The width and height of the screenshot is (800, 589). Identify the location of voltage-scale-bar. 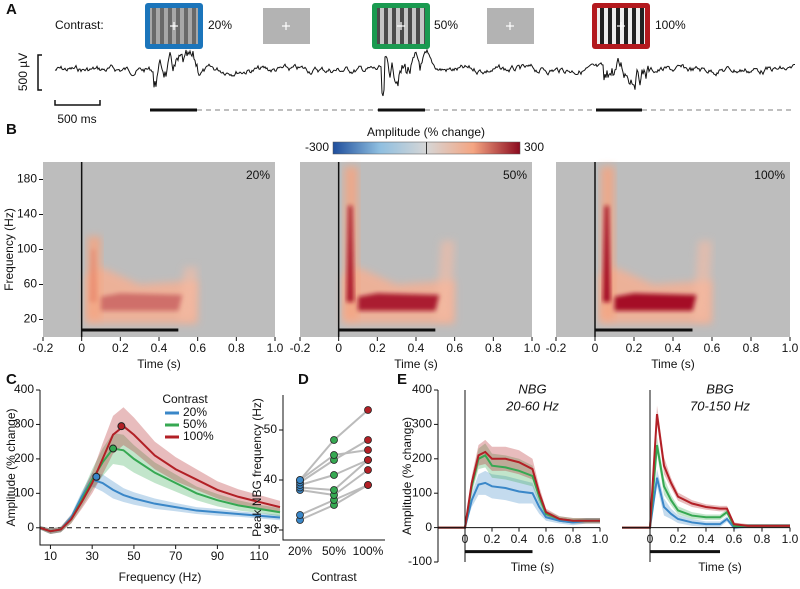
(39, 72).